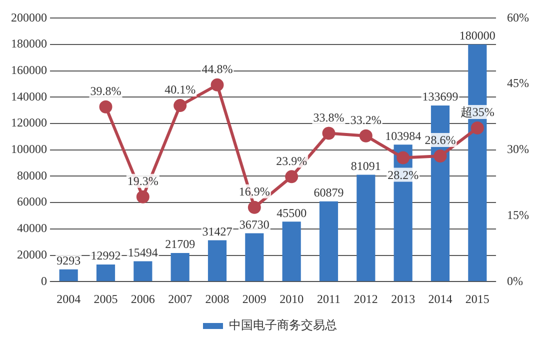  I want to click on data-label: 60879, so click(329, 193).